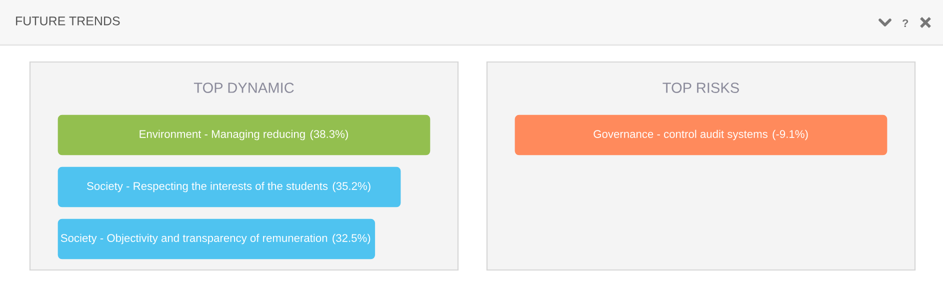  Describe the element at coordinates (194, 239) in the screenshot. I see `y-tick-label: Society - Objectivity and transparency of remuneration` at that location.